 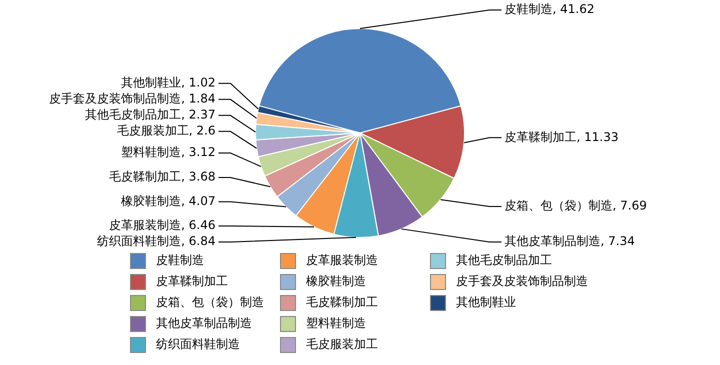 What do you see at coordinates (522, 281) in the screenshot?
I see `legend-label: 皮手套及皮装饰制品制造` at bounding box center [522, 281].